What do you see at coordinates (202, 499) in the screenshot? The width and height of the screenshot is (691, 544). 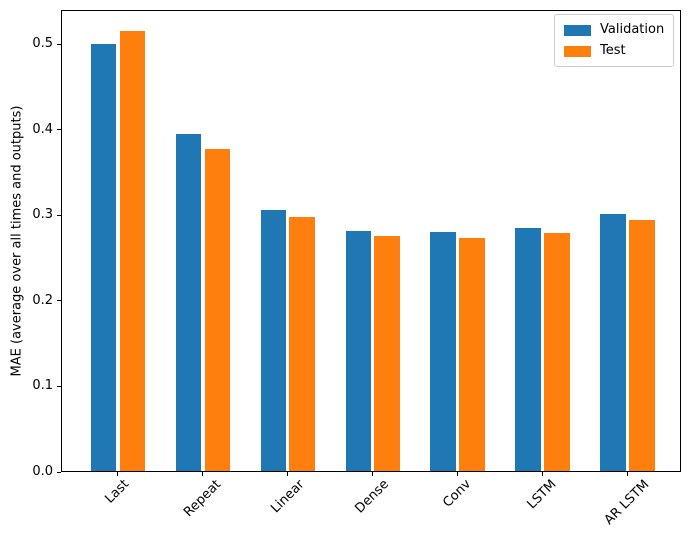 I see `x-tick-label-repeat: Repeat` at bounding box center [202, 499].